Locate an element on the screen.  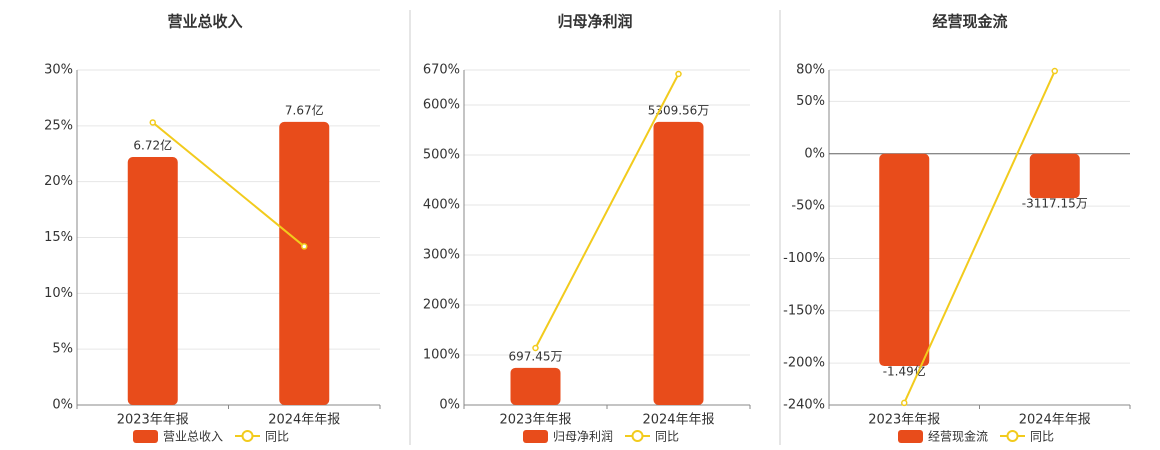
y-tick-label: 30% is located at coordinates (58, 70).